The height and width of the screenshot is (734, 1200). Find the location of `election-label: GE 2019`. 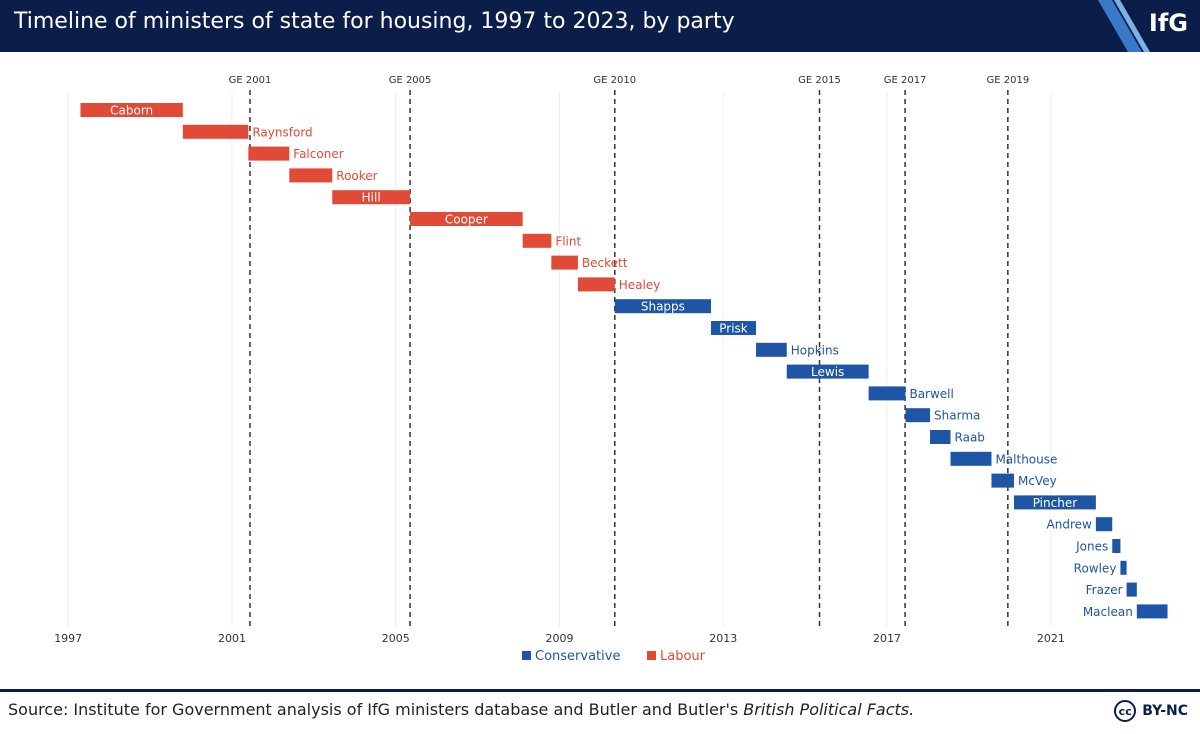

election-label: GE 2019 is located at coordinates (1007, 80).